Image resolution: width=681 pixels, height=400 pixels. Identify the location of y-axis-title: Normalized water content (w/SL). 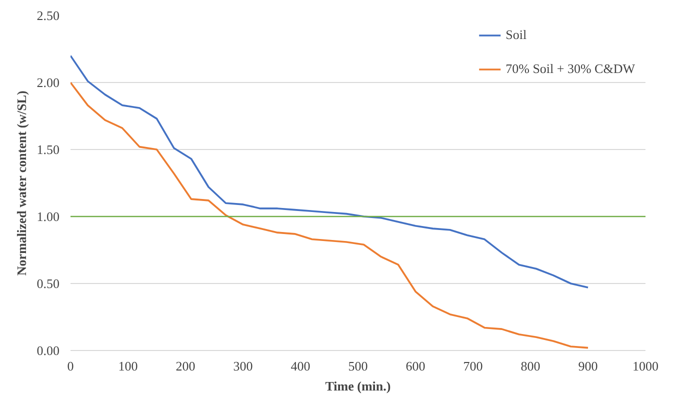
(21, 183).